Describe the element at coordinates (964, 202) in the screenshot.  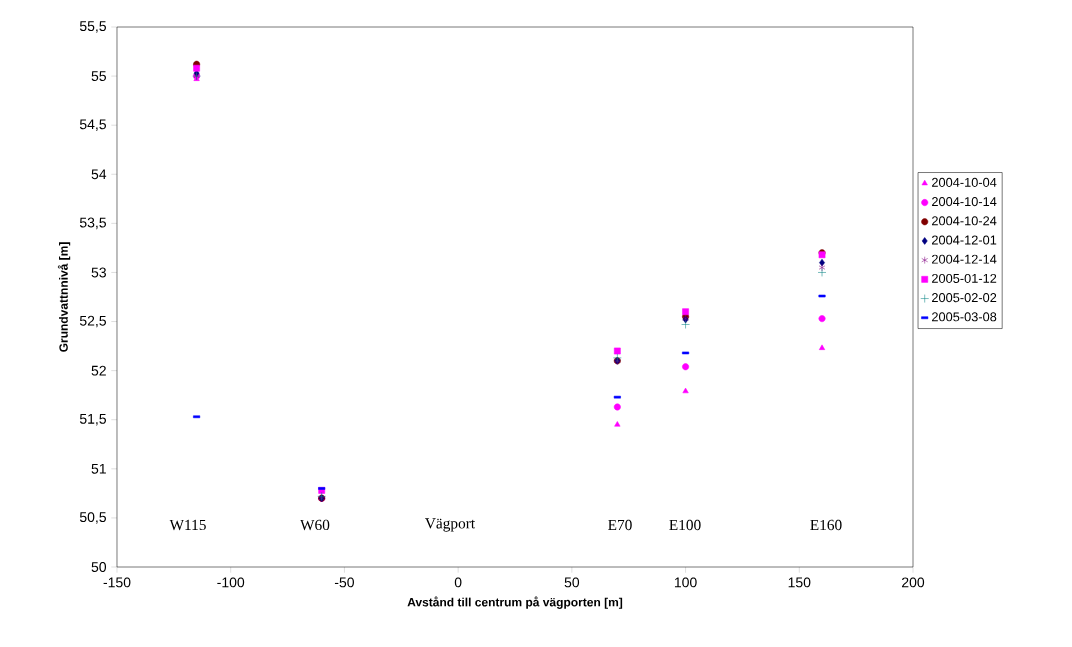
I see `legend-label: 2004-10-14` at that location.